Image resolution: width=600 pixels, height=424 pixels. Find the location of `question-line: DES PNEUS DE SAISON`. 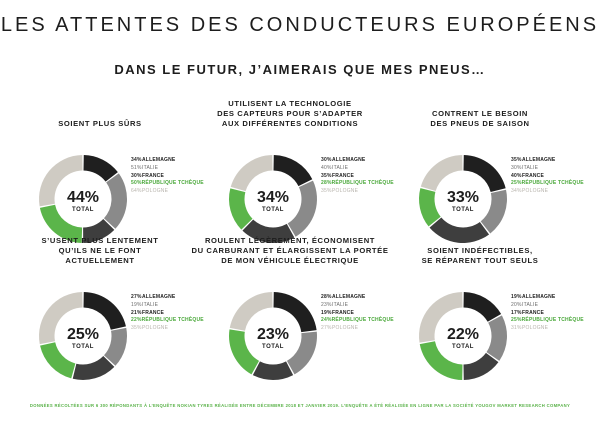

question-line: DES PNEUS DE SAISON is located at coordinates (480, 123).